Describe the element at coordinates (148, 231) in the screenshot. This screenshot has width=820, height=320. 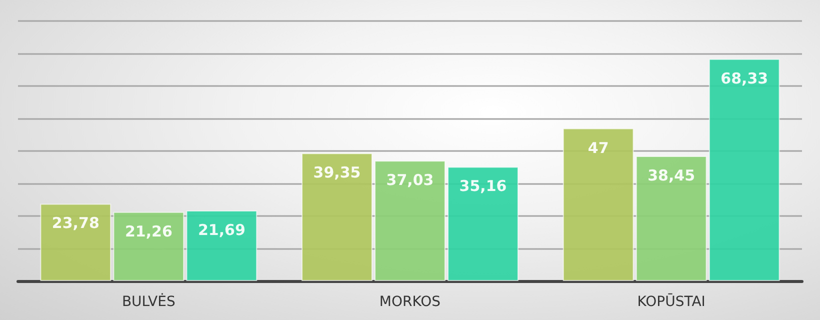
I see `data-label: 21,26` at that location.